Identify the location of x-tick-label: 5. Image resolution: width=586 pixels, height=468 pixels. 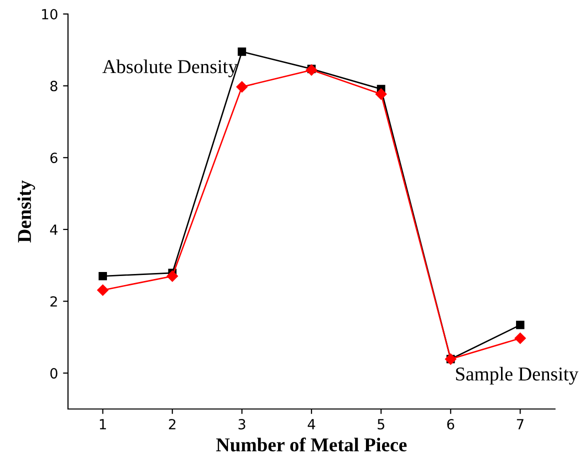
(381, 424).